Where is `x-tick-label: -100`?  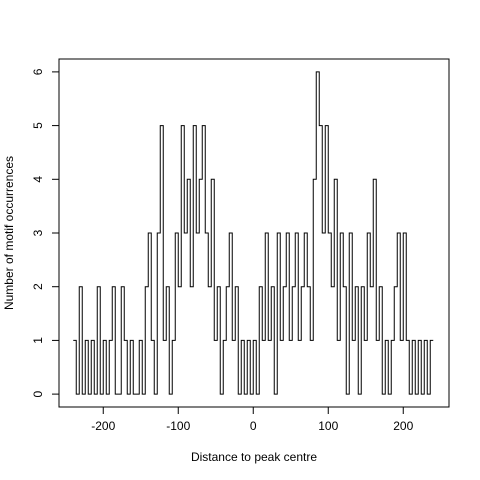
x-tick-label: -100 is located at coordinates (178, 426).